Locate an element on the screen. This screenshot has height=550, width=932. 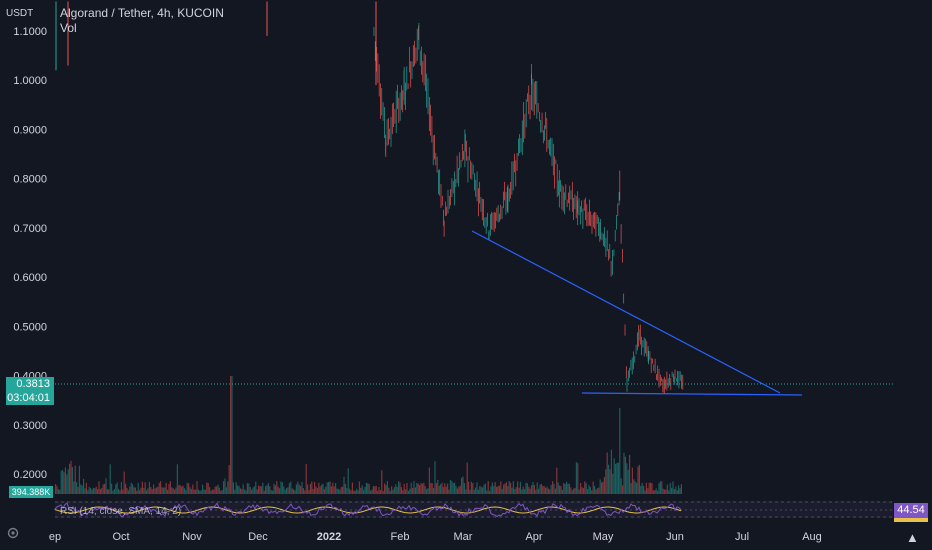
symbol-title: Algorand / Tether, 4h, KUCOIN is located at coordinates (142, 13).